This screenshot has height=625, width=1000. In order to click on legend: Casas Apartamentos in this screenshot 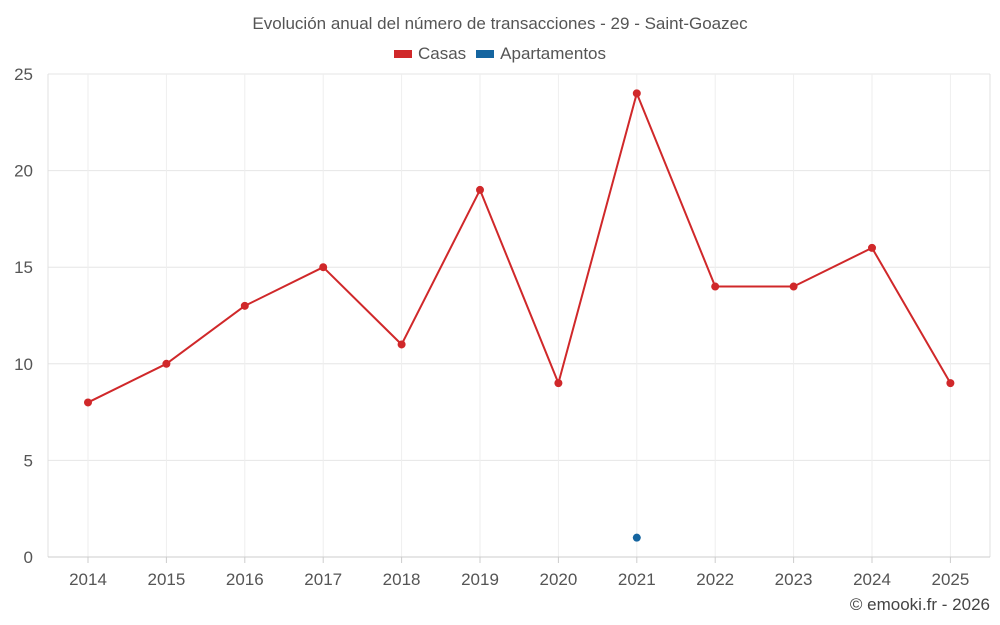, I will do `click(500, 54)`.